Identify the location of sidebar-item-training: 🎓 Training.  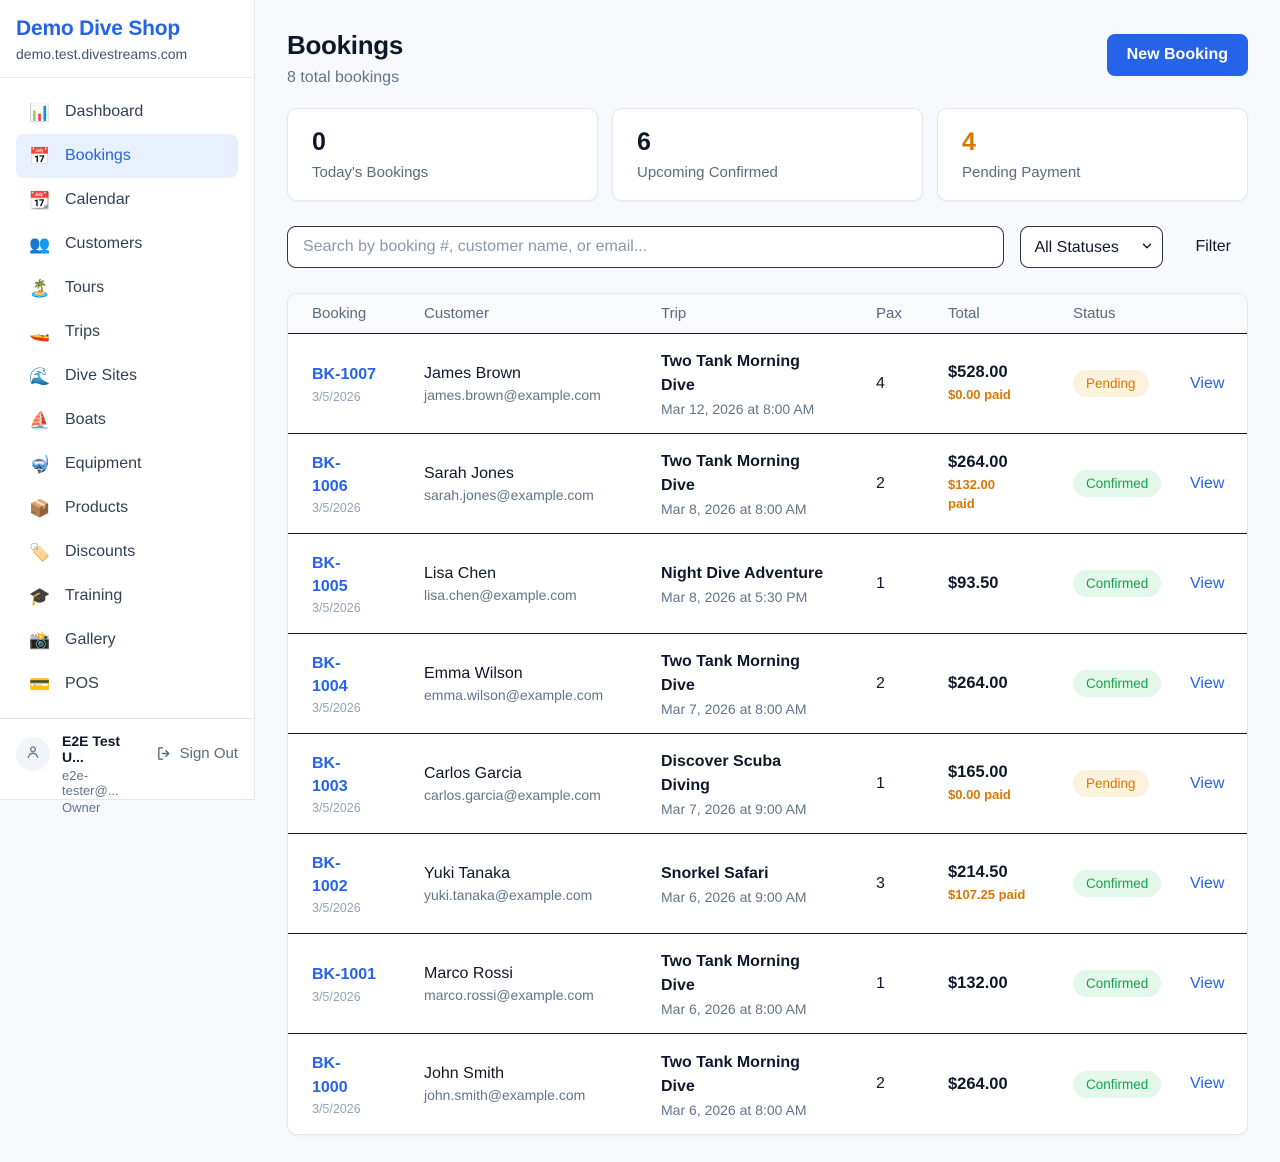
(127, 596).